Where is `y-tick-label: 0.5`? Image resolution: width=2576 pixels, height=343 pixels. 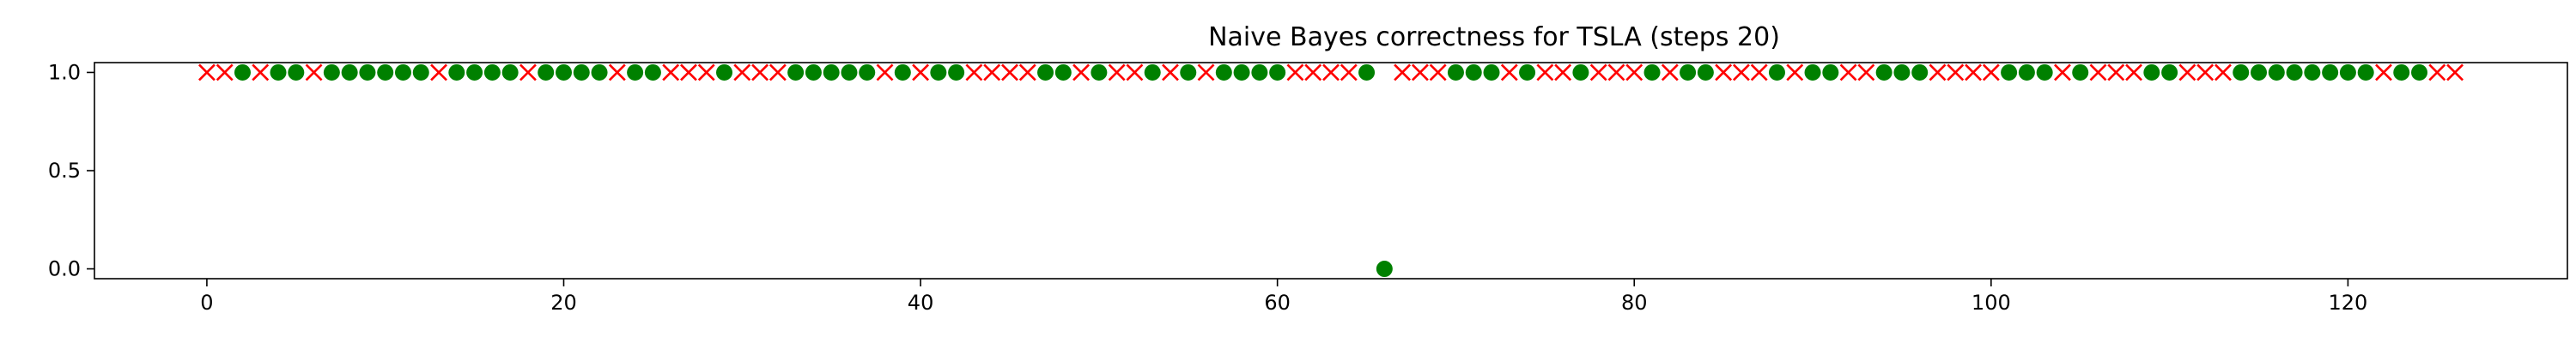
y-tick-label: 0.5 is located at coordinates (64, 171).